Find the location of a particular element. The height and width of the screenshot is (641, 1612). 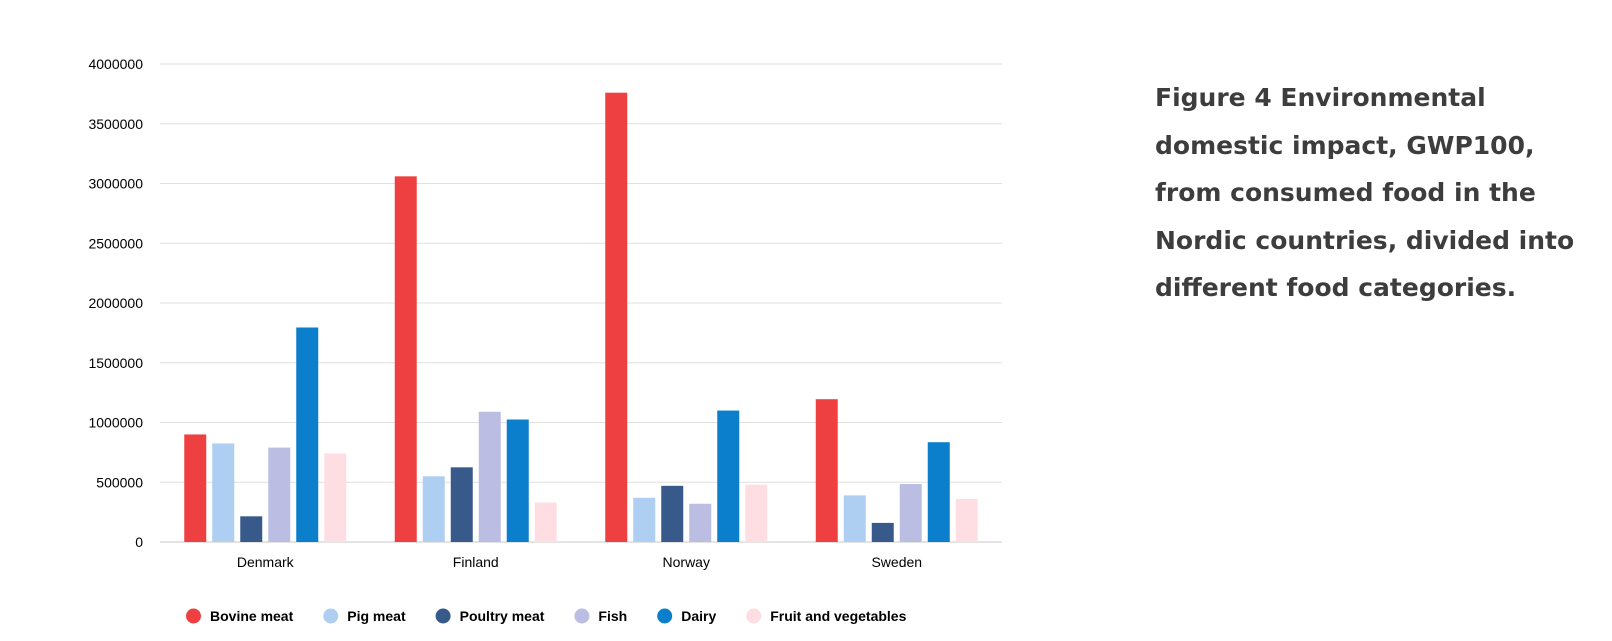

bar-pig-meat-denmark is located at coordinates (223, 492).